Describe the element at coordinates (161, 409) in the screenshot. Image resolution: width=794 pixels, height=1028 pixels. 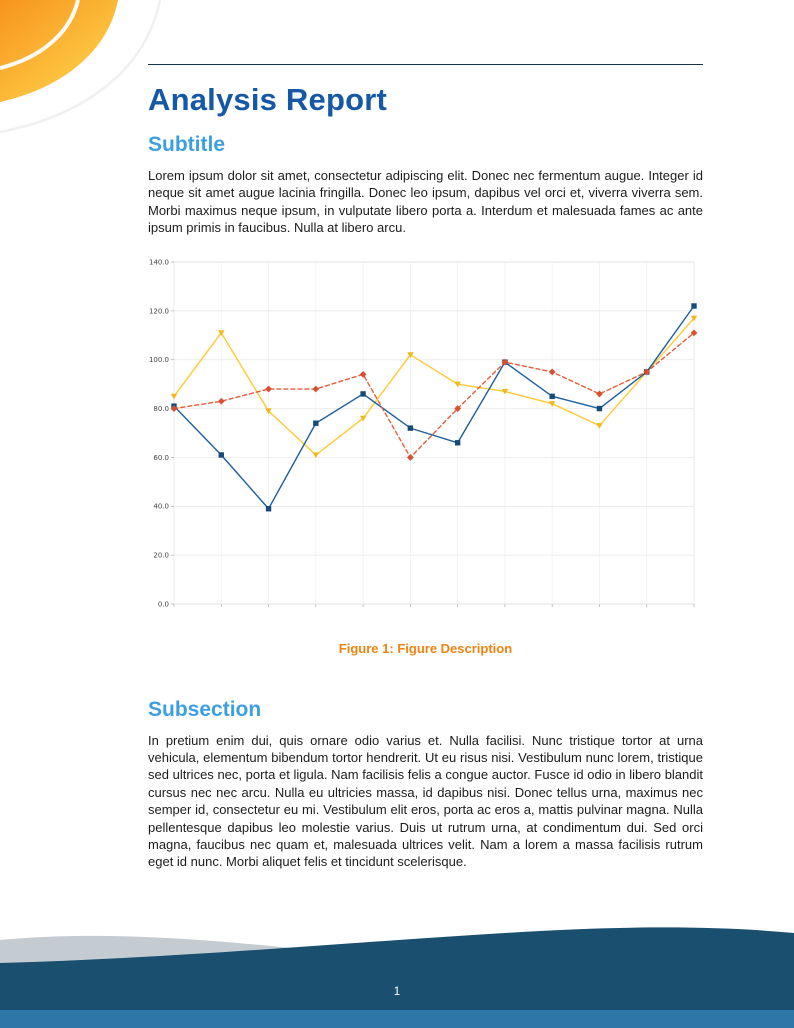
I see `svg-text: 80.0` at that location.